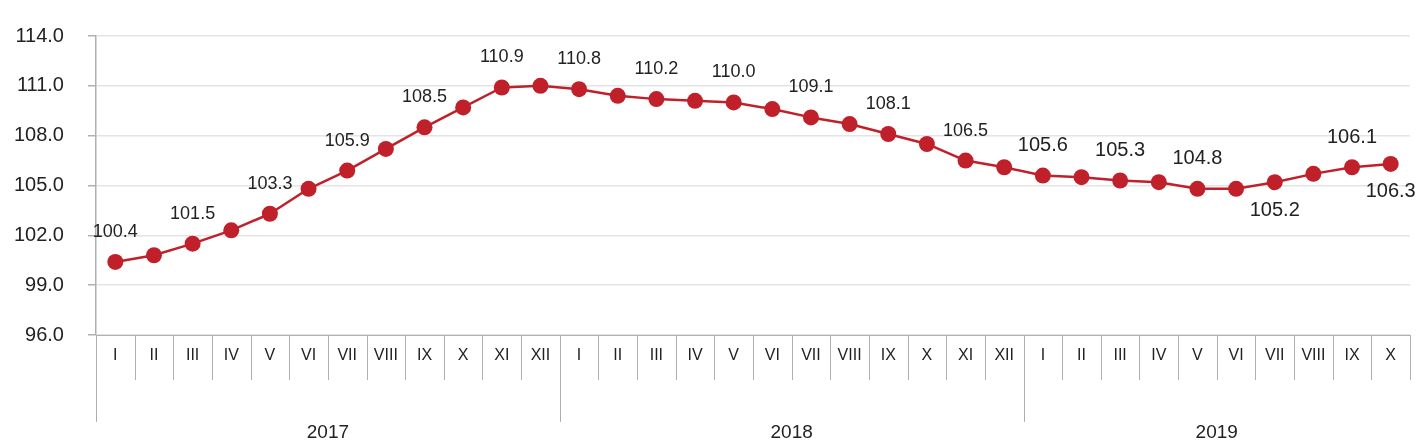 Image resolution: width=1422 pixels, height=448 pixels. What do you see at coordinates (270, 182) in the screenshot?
I see `data-label: 103.3` at bounding box center [270, 182].